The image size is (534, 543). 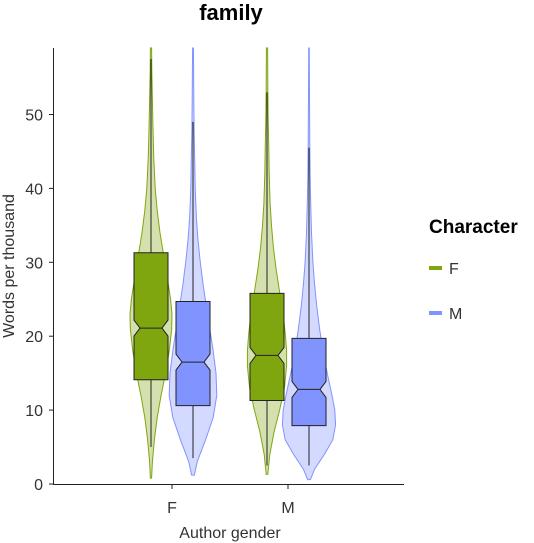 I want to click on legend: Character F M, so click(x=473, y=270).